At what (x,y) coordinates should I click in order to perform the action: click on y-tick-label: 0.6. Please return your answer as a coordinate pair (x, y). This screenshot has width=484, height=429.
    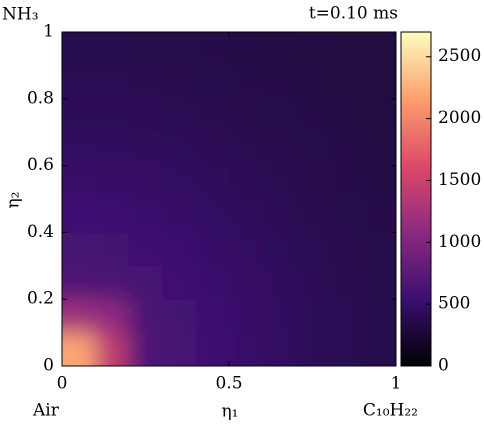
    Looking at the image, I should click on (40, 165).